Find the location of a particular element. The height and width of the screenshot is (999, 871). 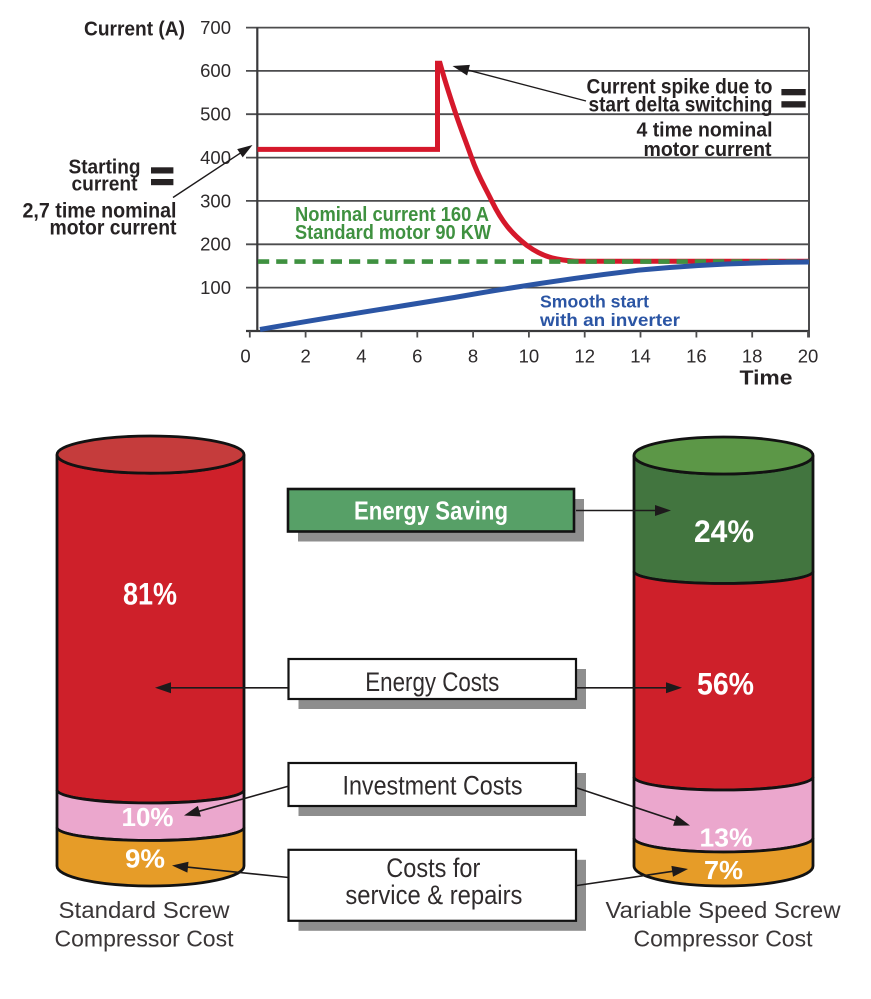

svg-text: Energy Saving is located at coordinates (431, 511).